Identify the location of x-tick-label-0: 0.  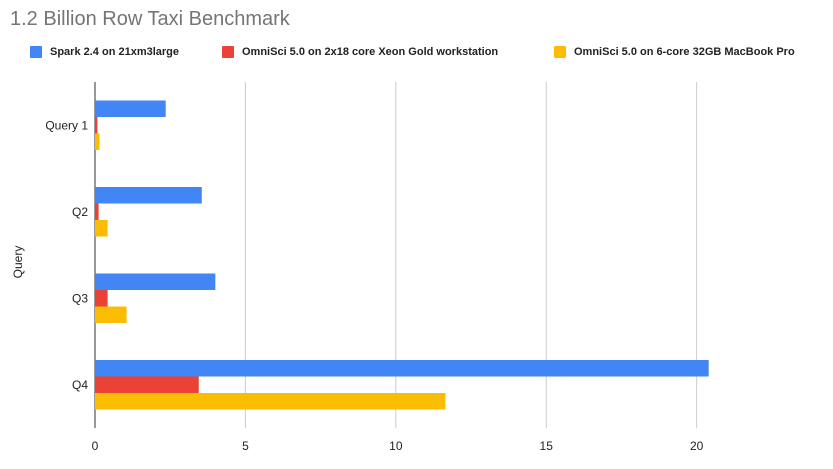
(95, 446).